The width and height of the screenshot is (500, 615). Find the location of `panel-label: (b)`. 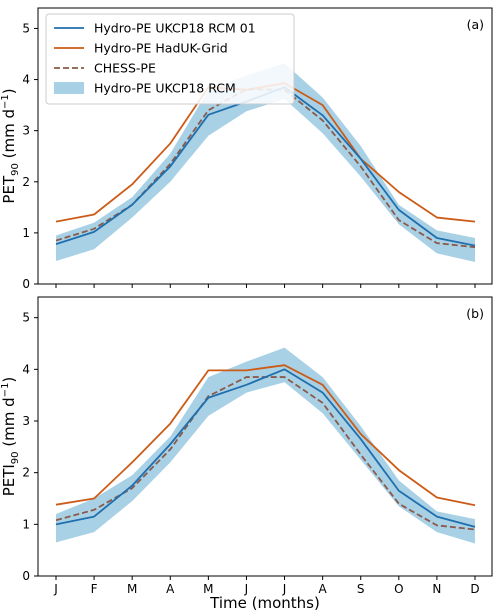

panel-label: (b) is located at coordinates (475, 313).